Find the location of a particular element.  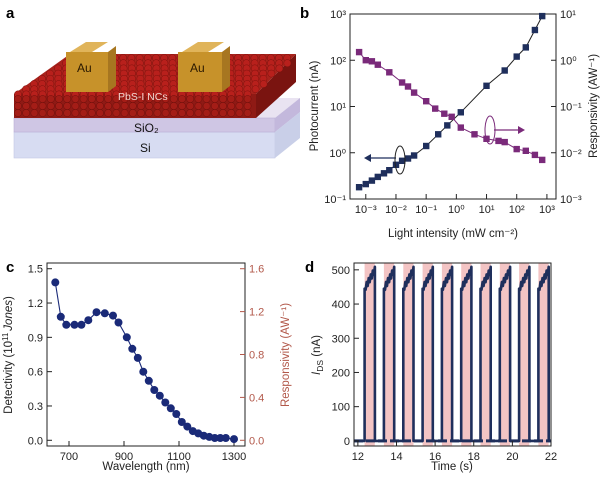

b-y2-tick-3: 10⁰ is located at coordinates (568, 61).